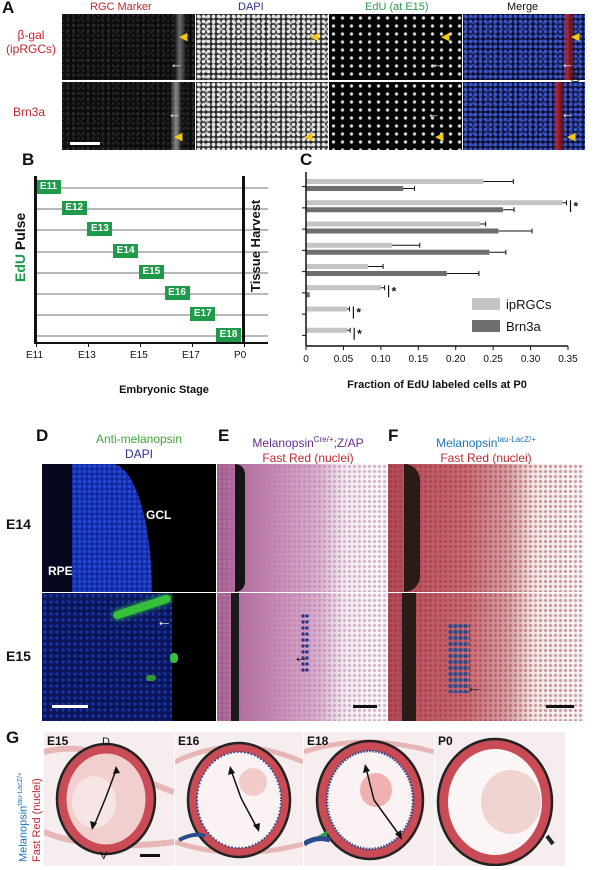 This screenshot has height=870, width=600. I want to click on b-side-label: EdU Pulse, so click(20, 247).